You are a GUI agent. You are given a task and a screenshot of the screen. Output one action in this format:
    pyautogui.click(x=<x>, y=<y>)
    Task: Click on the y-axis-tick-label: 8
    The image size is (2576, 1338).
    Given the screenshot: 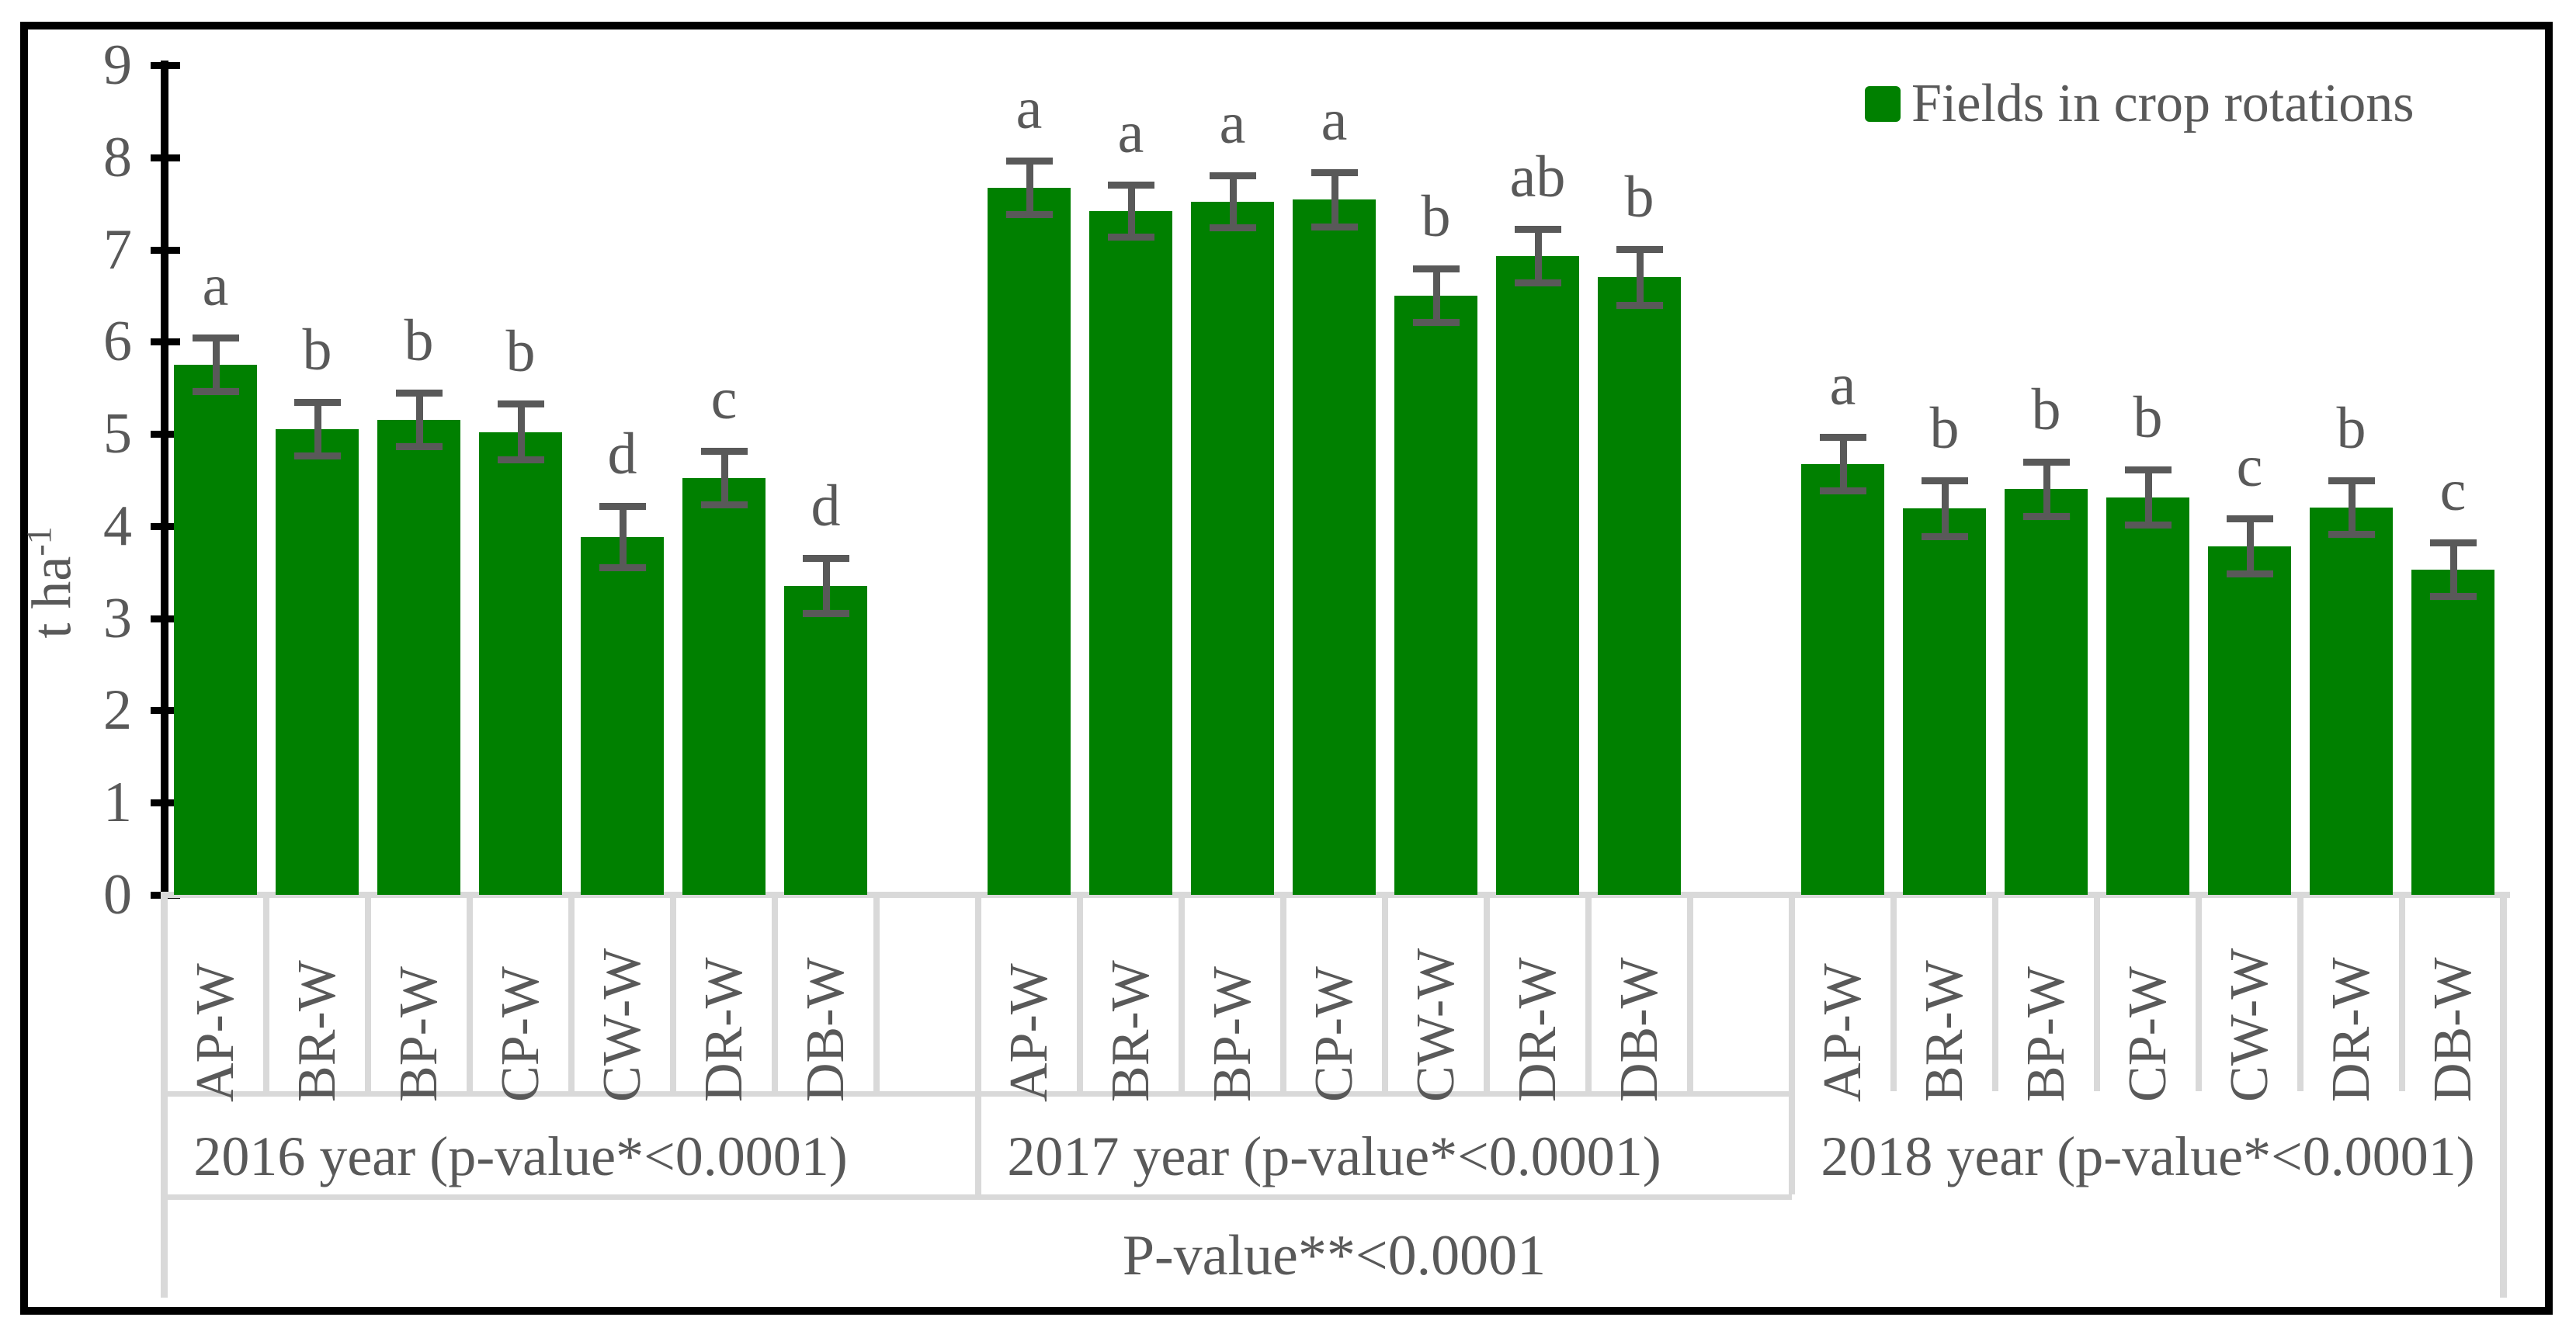 What is the action you would take?
    pyautogui.click(x=117, y=157)
    